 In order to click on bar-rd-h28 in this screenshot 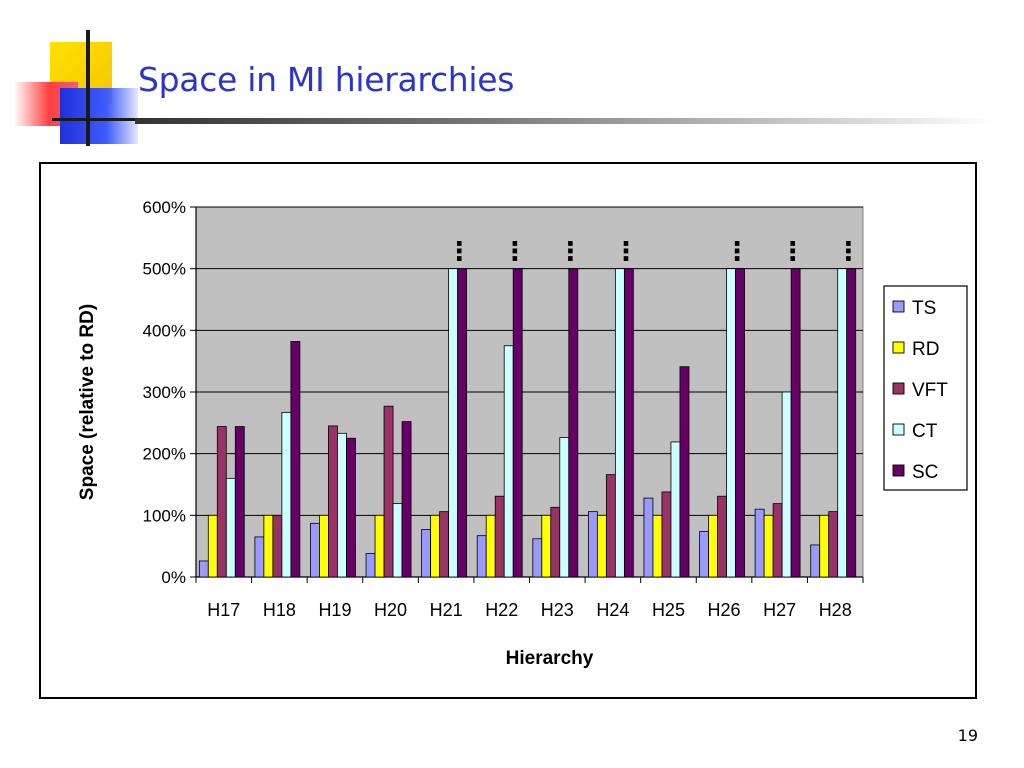, I will do `click(824, 546)`.